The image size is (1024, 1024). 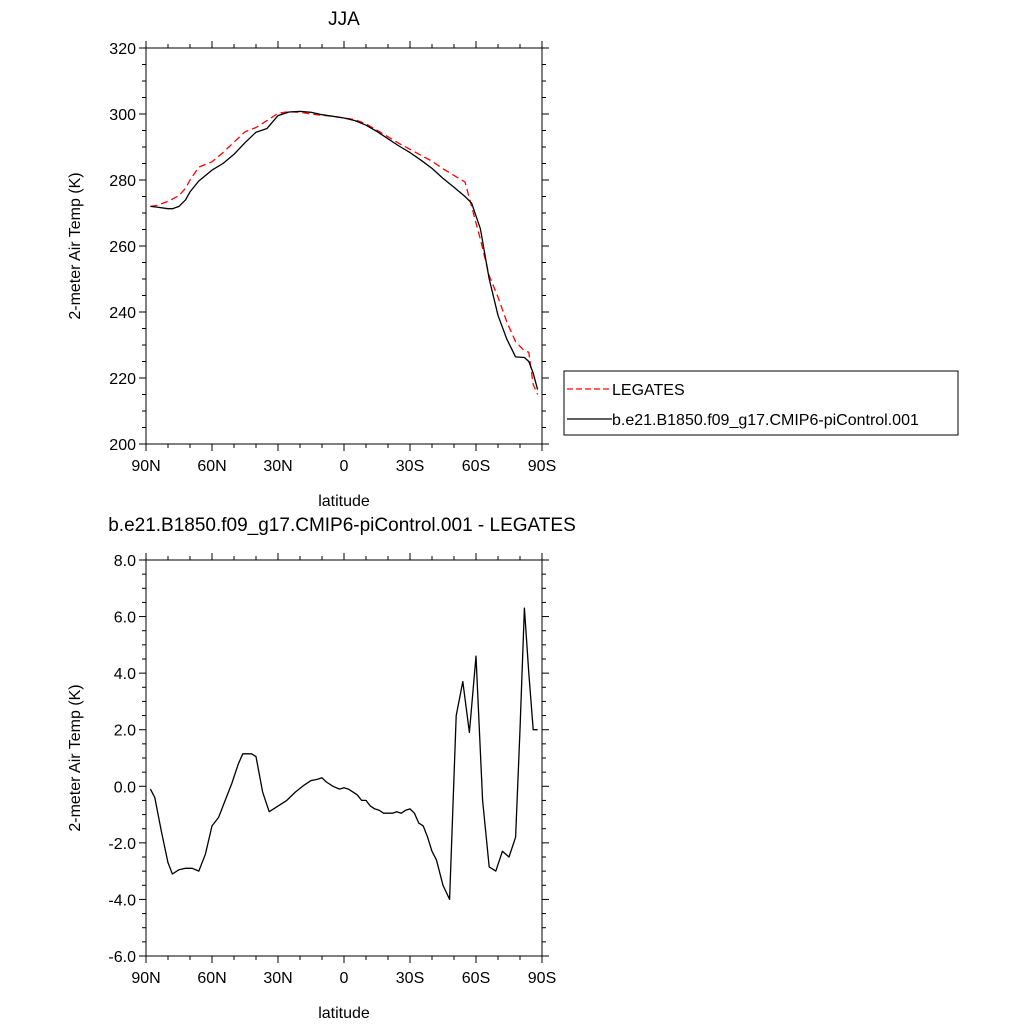 I want to click on top-y-tick-label: 260, so click(x=122, y=247).